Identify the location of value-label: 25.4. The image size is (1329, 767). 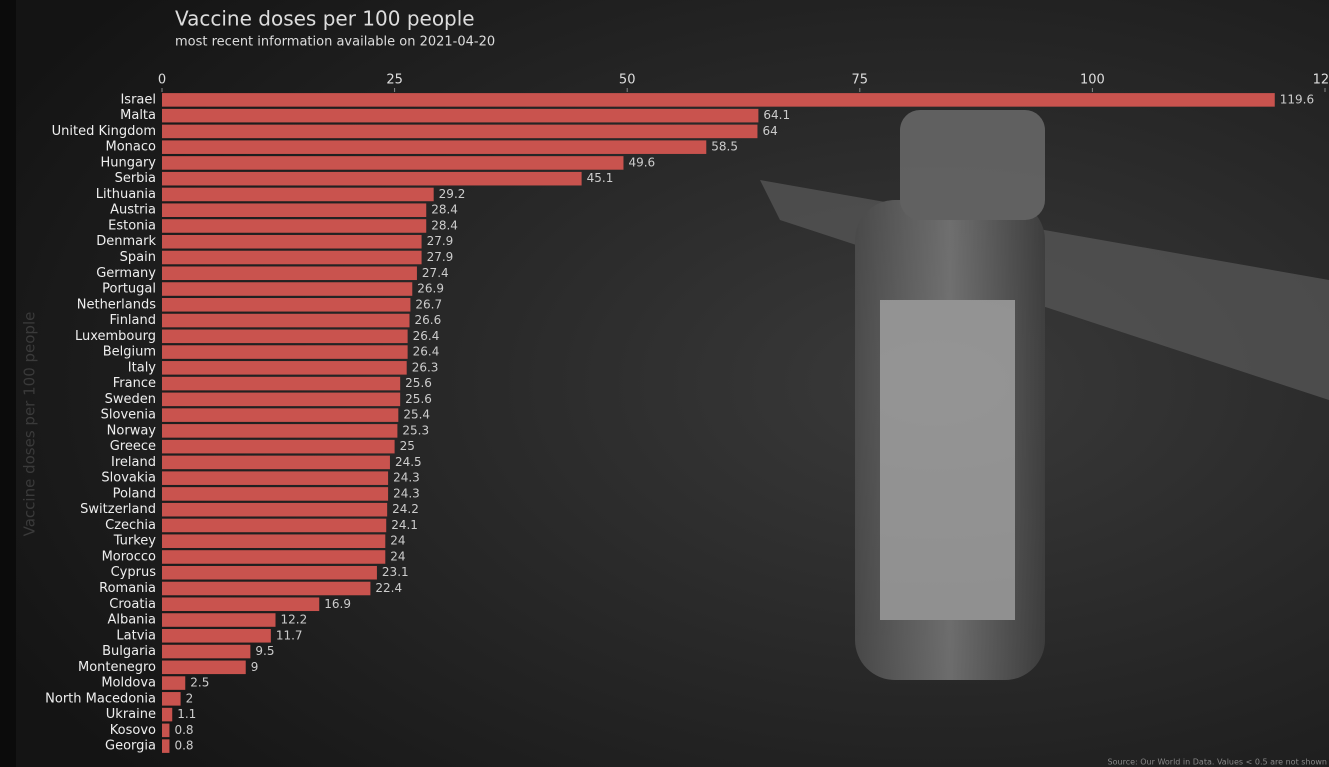
(416, 415).